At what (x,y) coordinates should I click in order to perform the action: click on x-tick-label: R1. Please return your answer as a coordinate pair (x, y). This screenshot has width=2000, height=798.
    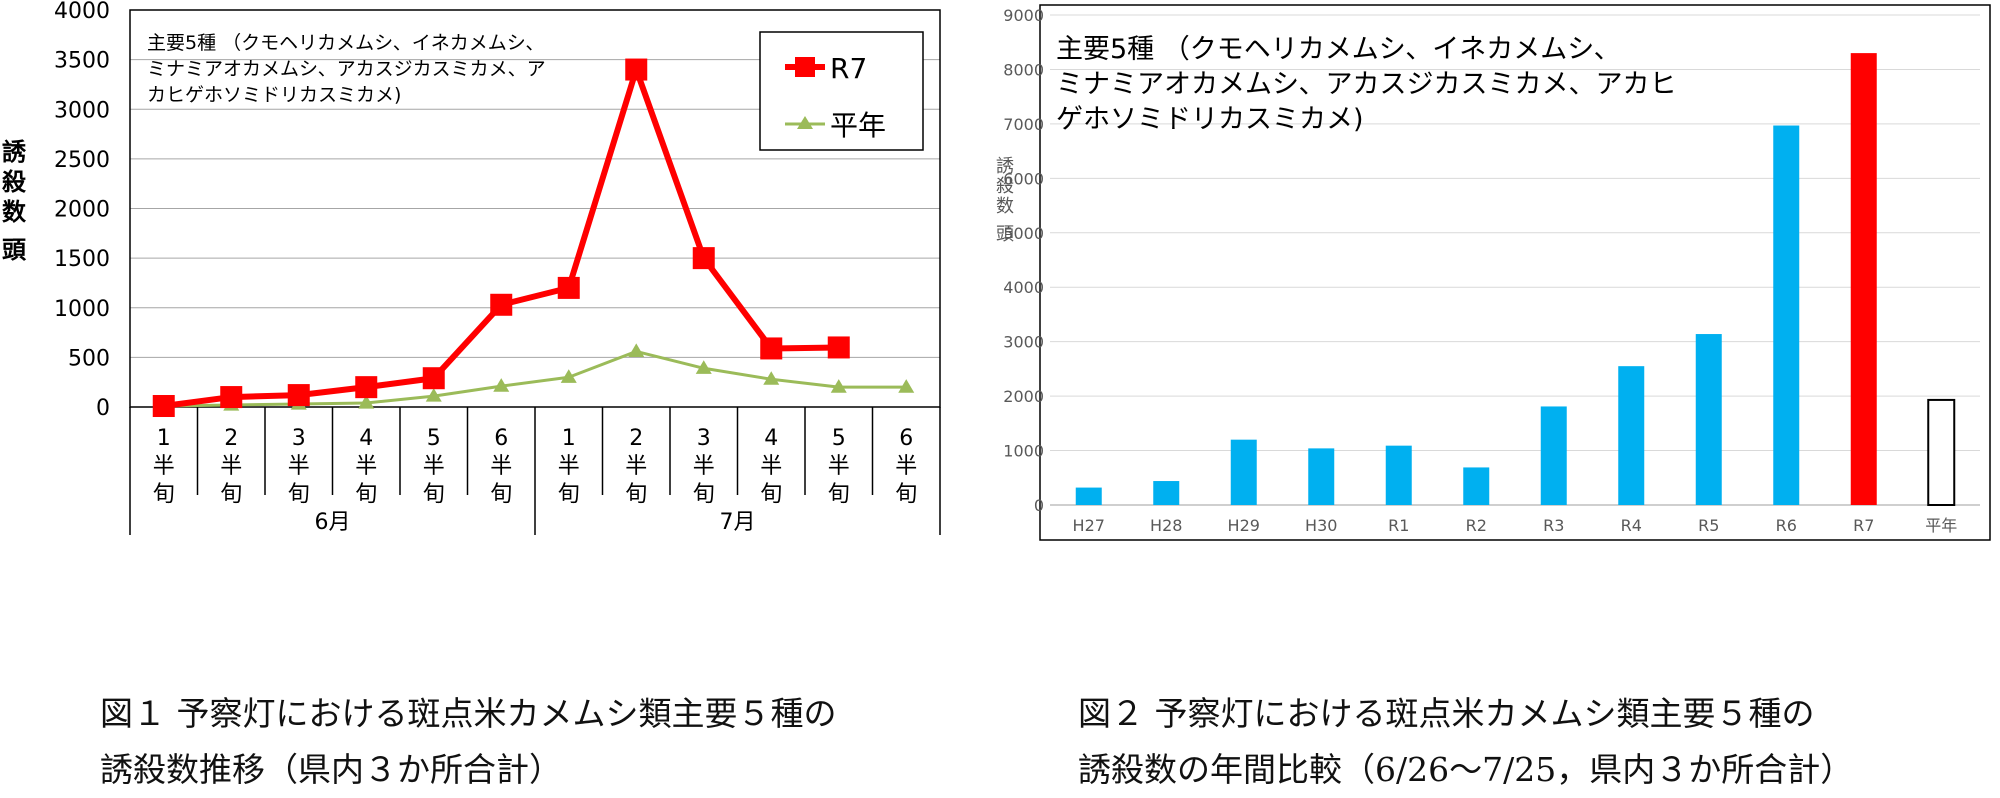
    Looking at the image, I should click on (1398, 525).